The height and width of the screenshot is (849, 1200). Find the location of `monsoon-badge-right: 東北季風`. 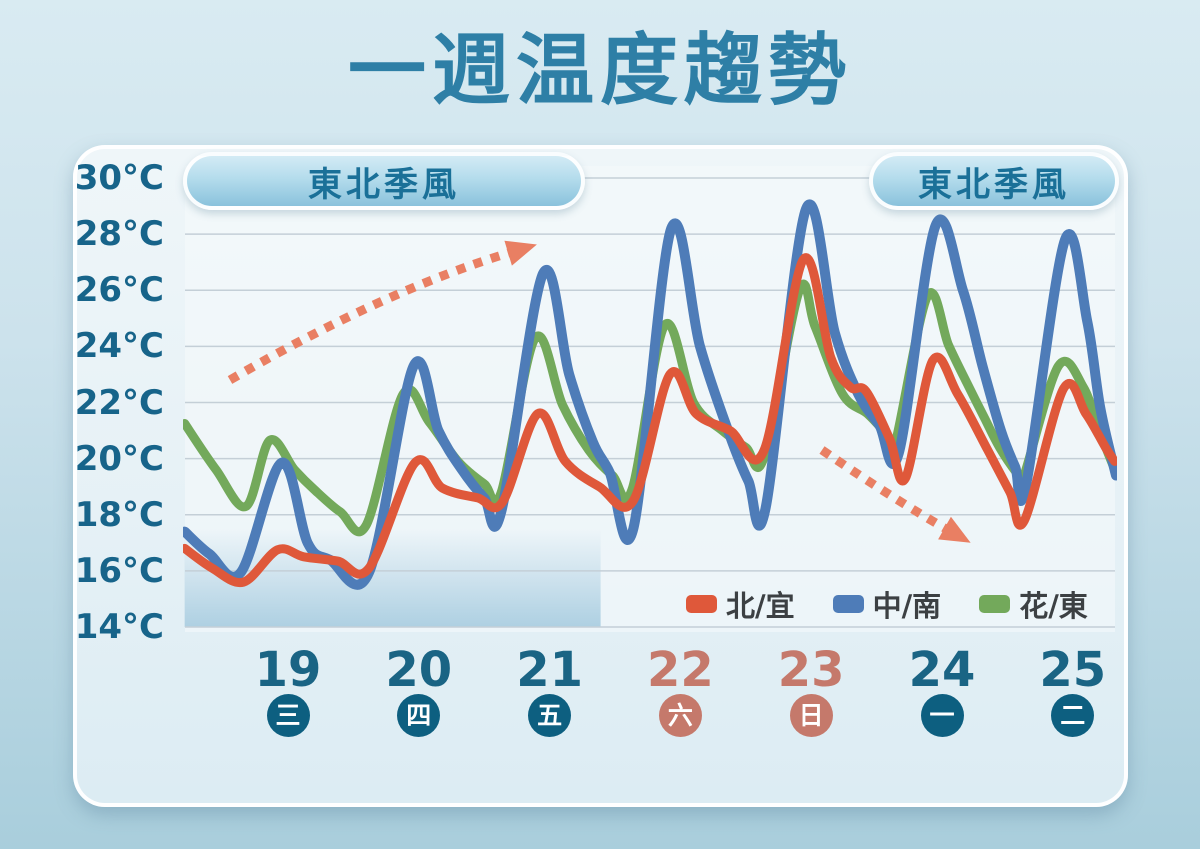

monsoon-badge-right: 東北季風 is located at coordinates (994, 181).